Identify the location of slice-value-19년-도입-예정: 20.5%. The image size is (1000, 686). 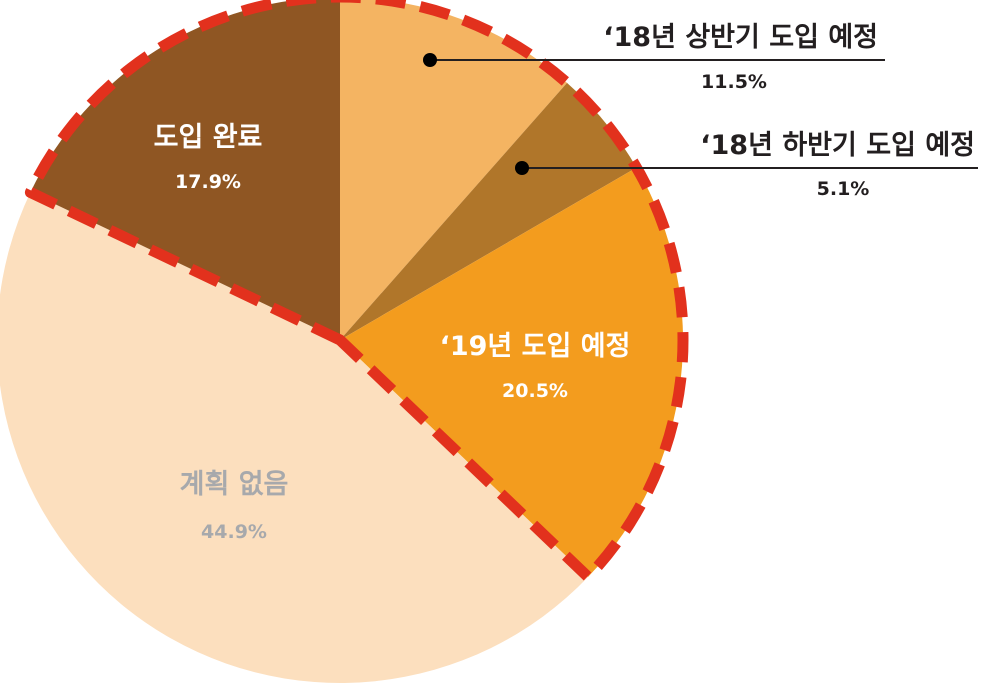
(535, 391).